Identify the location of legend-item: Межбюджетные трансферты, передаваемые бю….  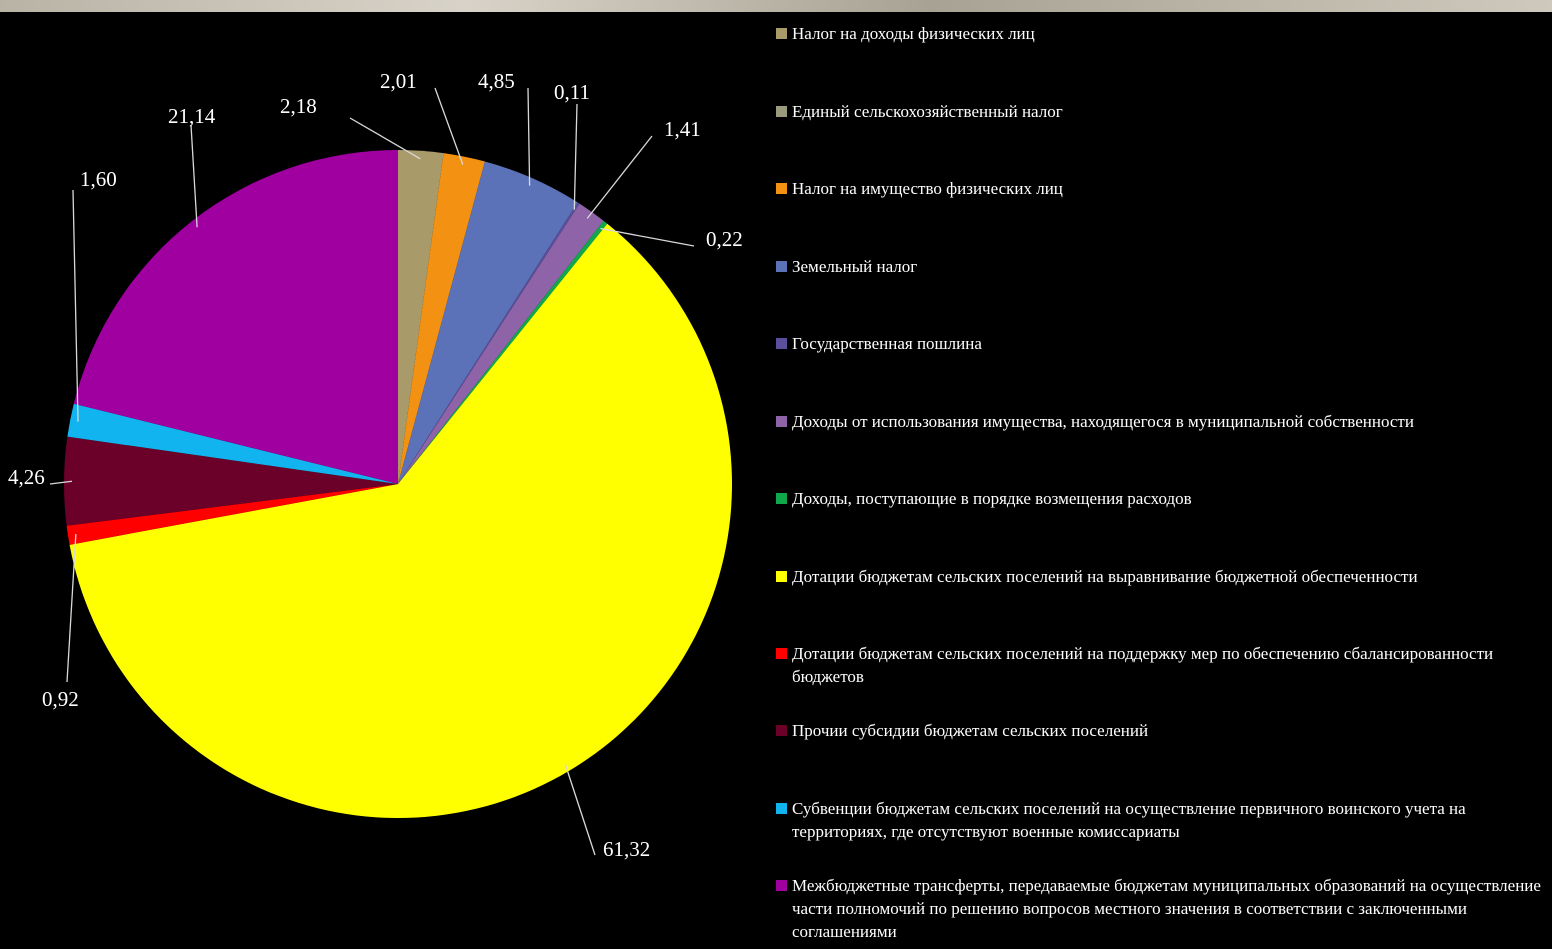
(1161, 908).